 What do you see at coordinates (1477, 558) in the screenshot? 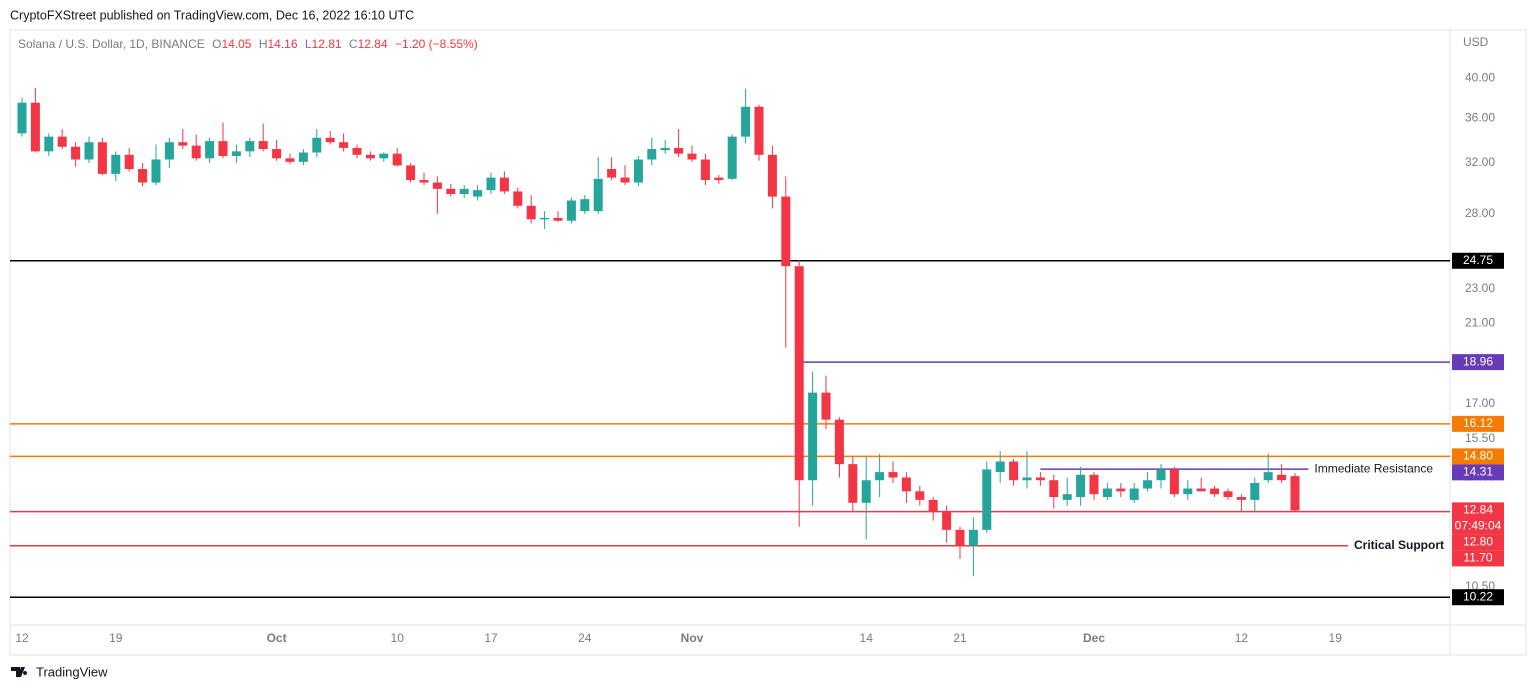
I see `level-label: 11.70` at bounding box center [1477, 558].